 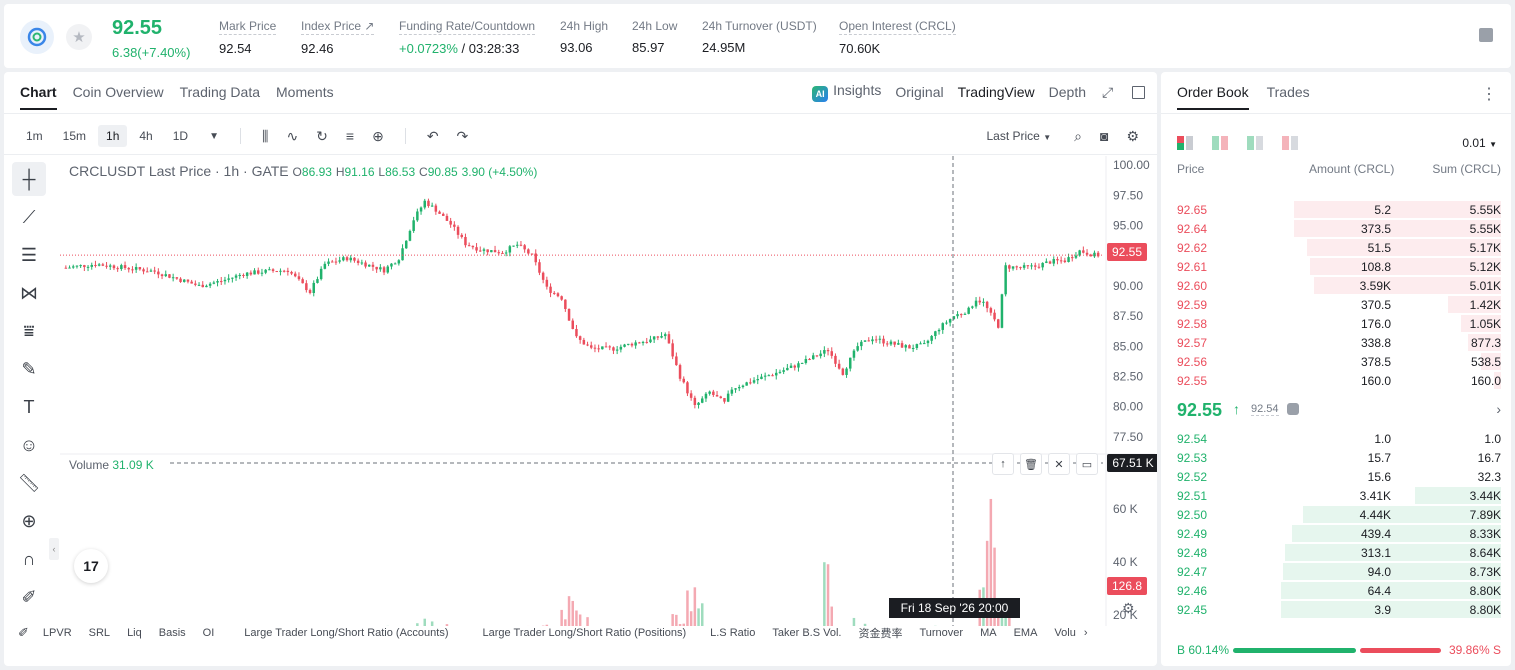 I want to click on indicator-basis: Basis, so click(x=172, y=633).